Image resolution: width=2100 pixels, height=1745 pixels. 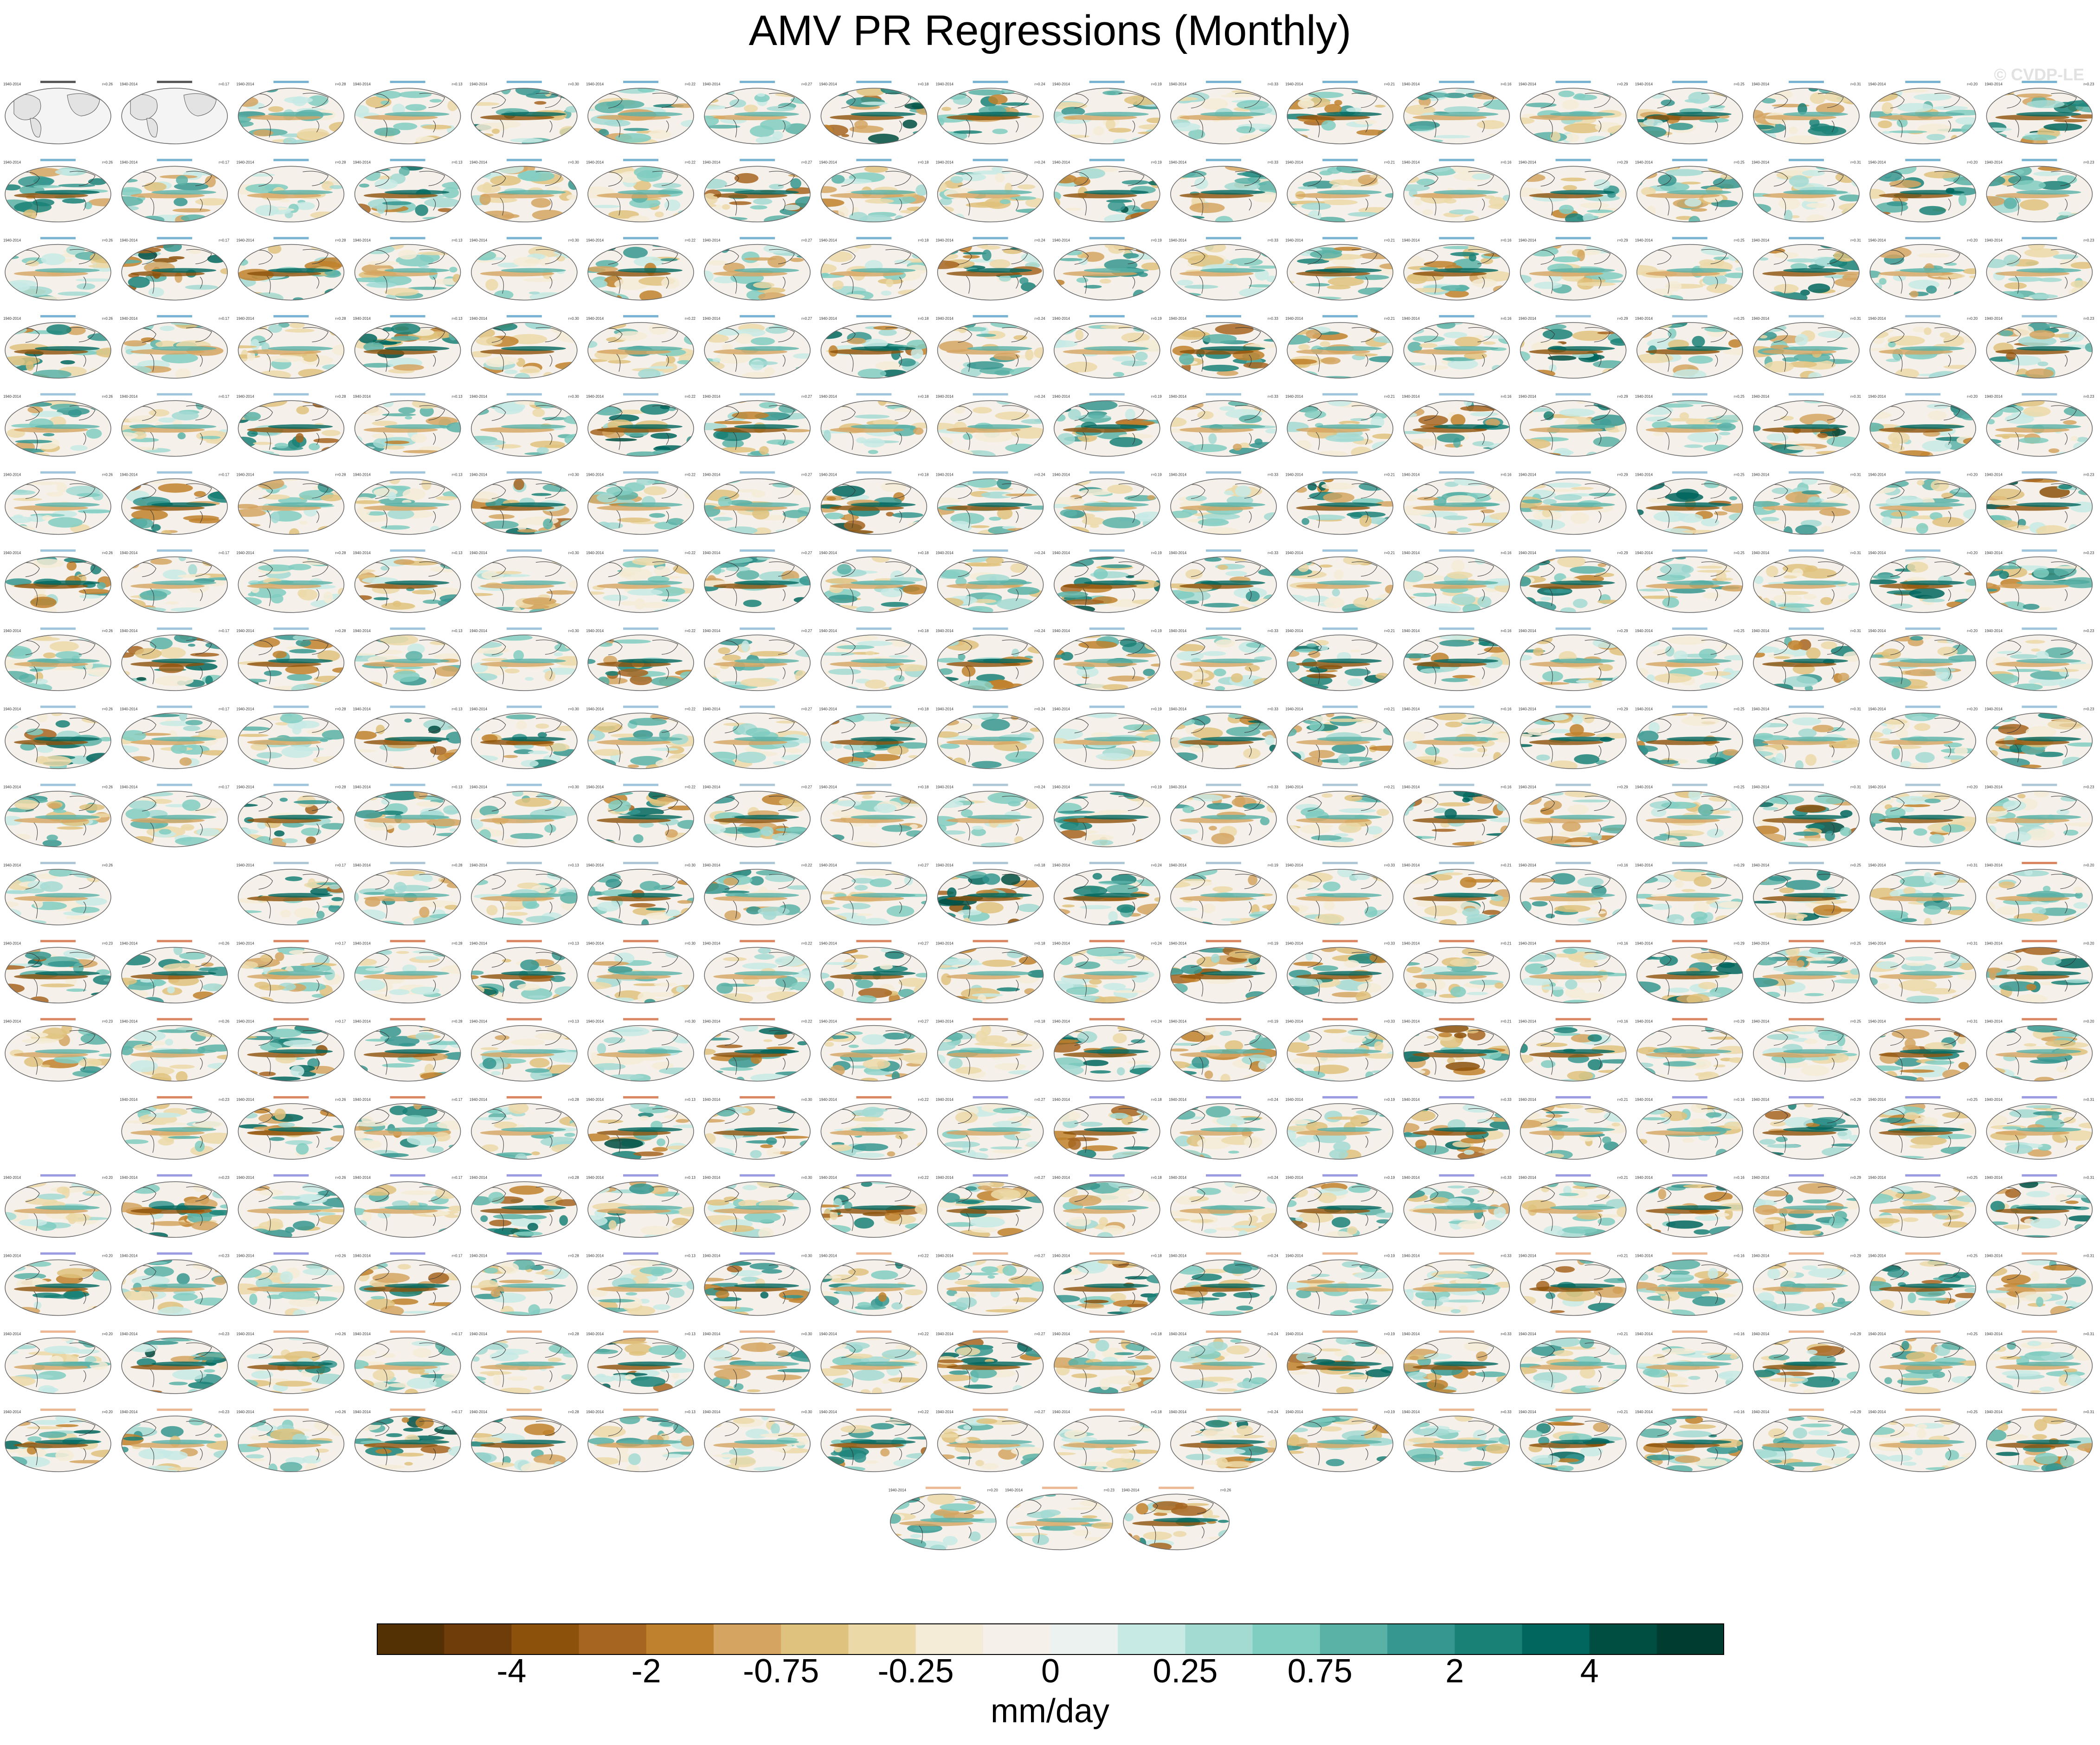 What do you see at coordinates (1389, 1256) in the screenshot?
I see `panel-correlation: r=0.19` at bounding box center [1389, 1256].